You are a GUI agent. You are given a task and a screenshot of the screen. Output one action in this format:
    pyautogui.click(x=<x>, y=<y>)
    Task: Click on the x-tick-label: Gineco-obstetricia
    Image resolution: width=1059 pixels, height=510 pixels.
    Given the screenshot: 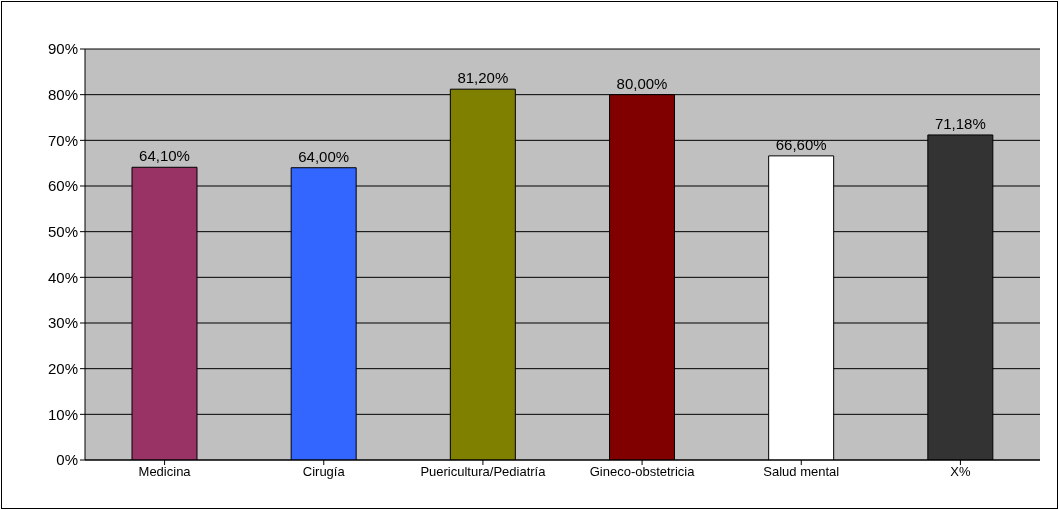 What is the action you would take?
    pyautogui.click(x=642, y=472)
    